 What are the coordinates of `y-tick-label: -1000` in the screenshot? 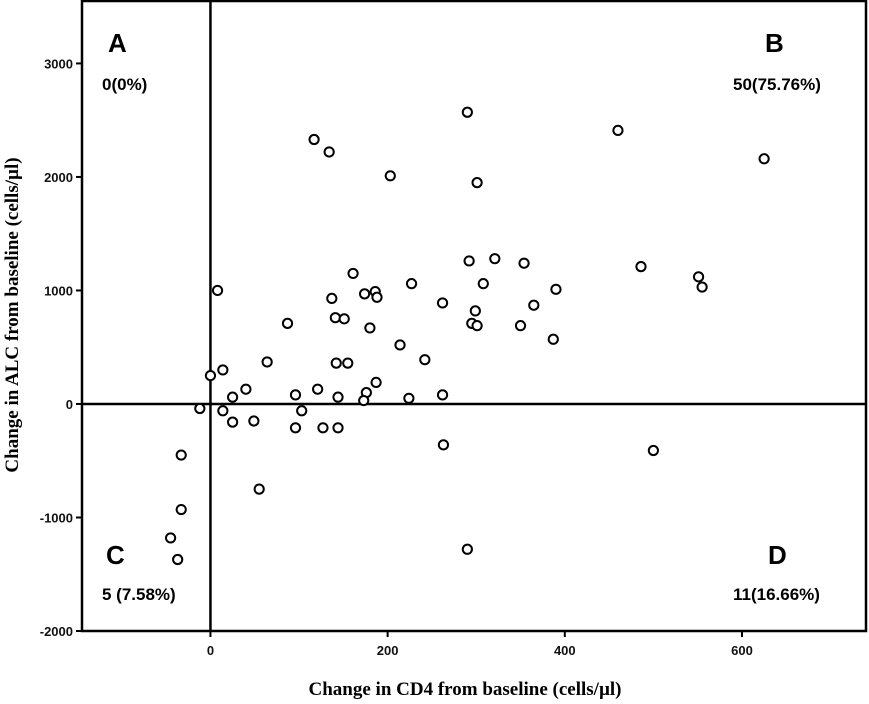 It's located at (56, 517).